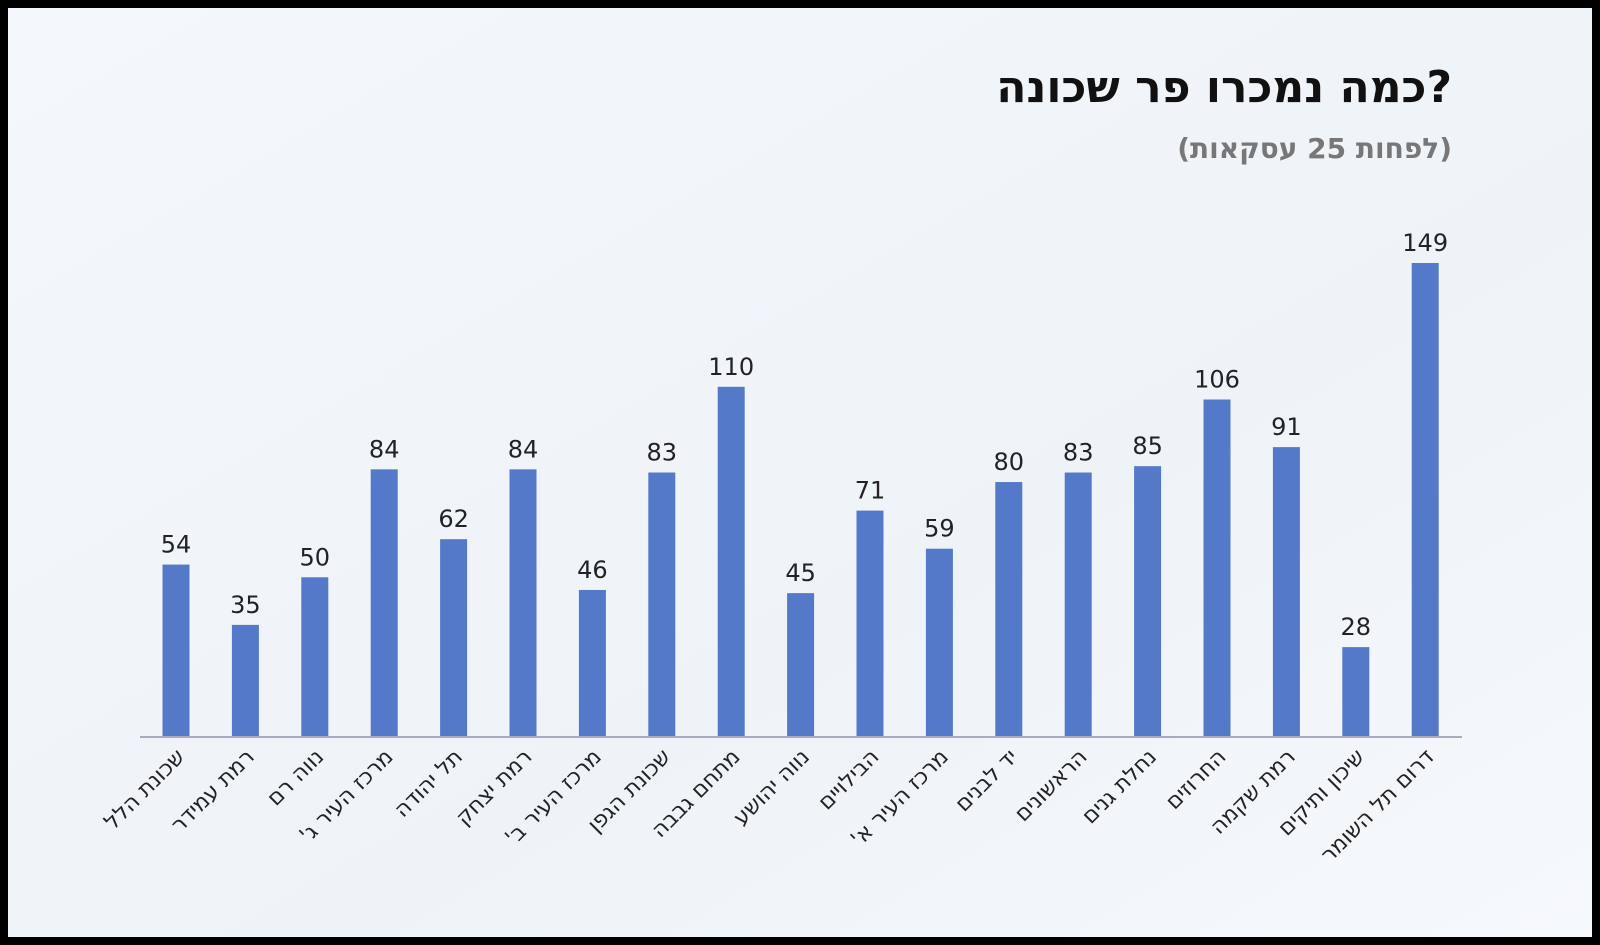 The height and width of the screenshot is (945, 1600). Describe the element at coordinates (731, 367) in the screenshot. I see `data-label: 110` at that location.